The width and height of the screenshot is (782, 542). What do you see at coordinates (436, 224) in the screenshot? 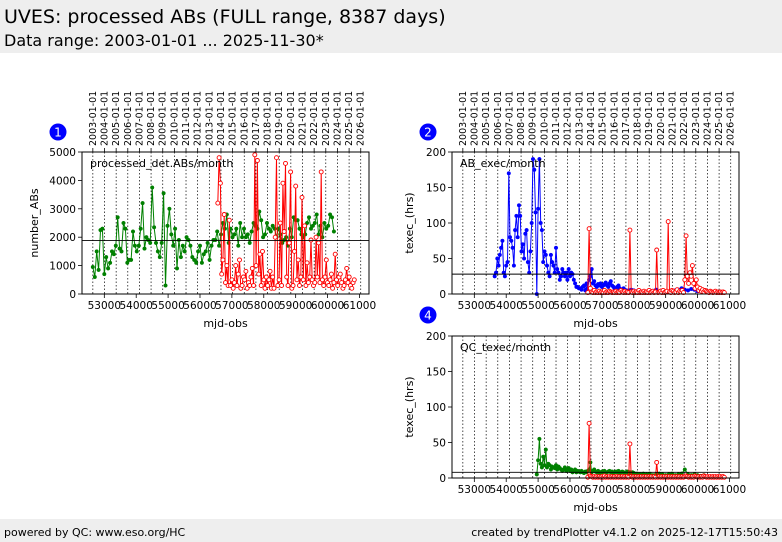
I see `y-tick-label: 100` at bounding box center [436, 224].